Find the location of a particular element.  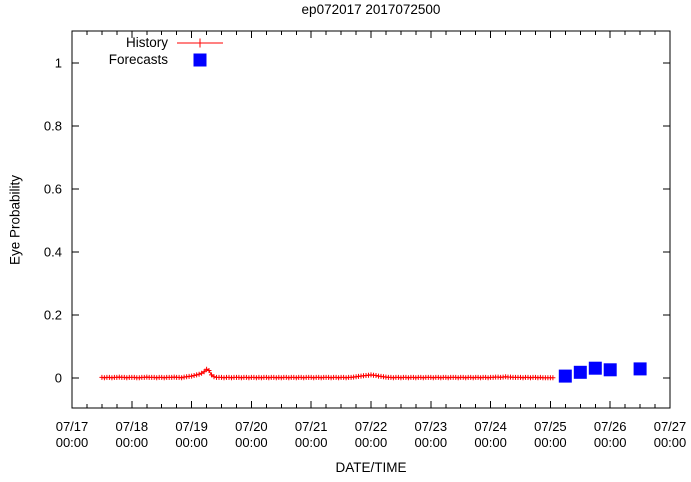

x-tick-label-date: 07/27 is located at coordinates (670, 426).